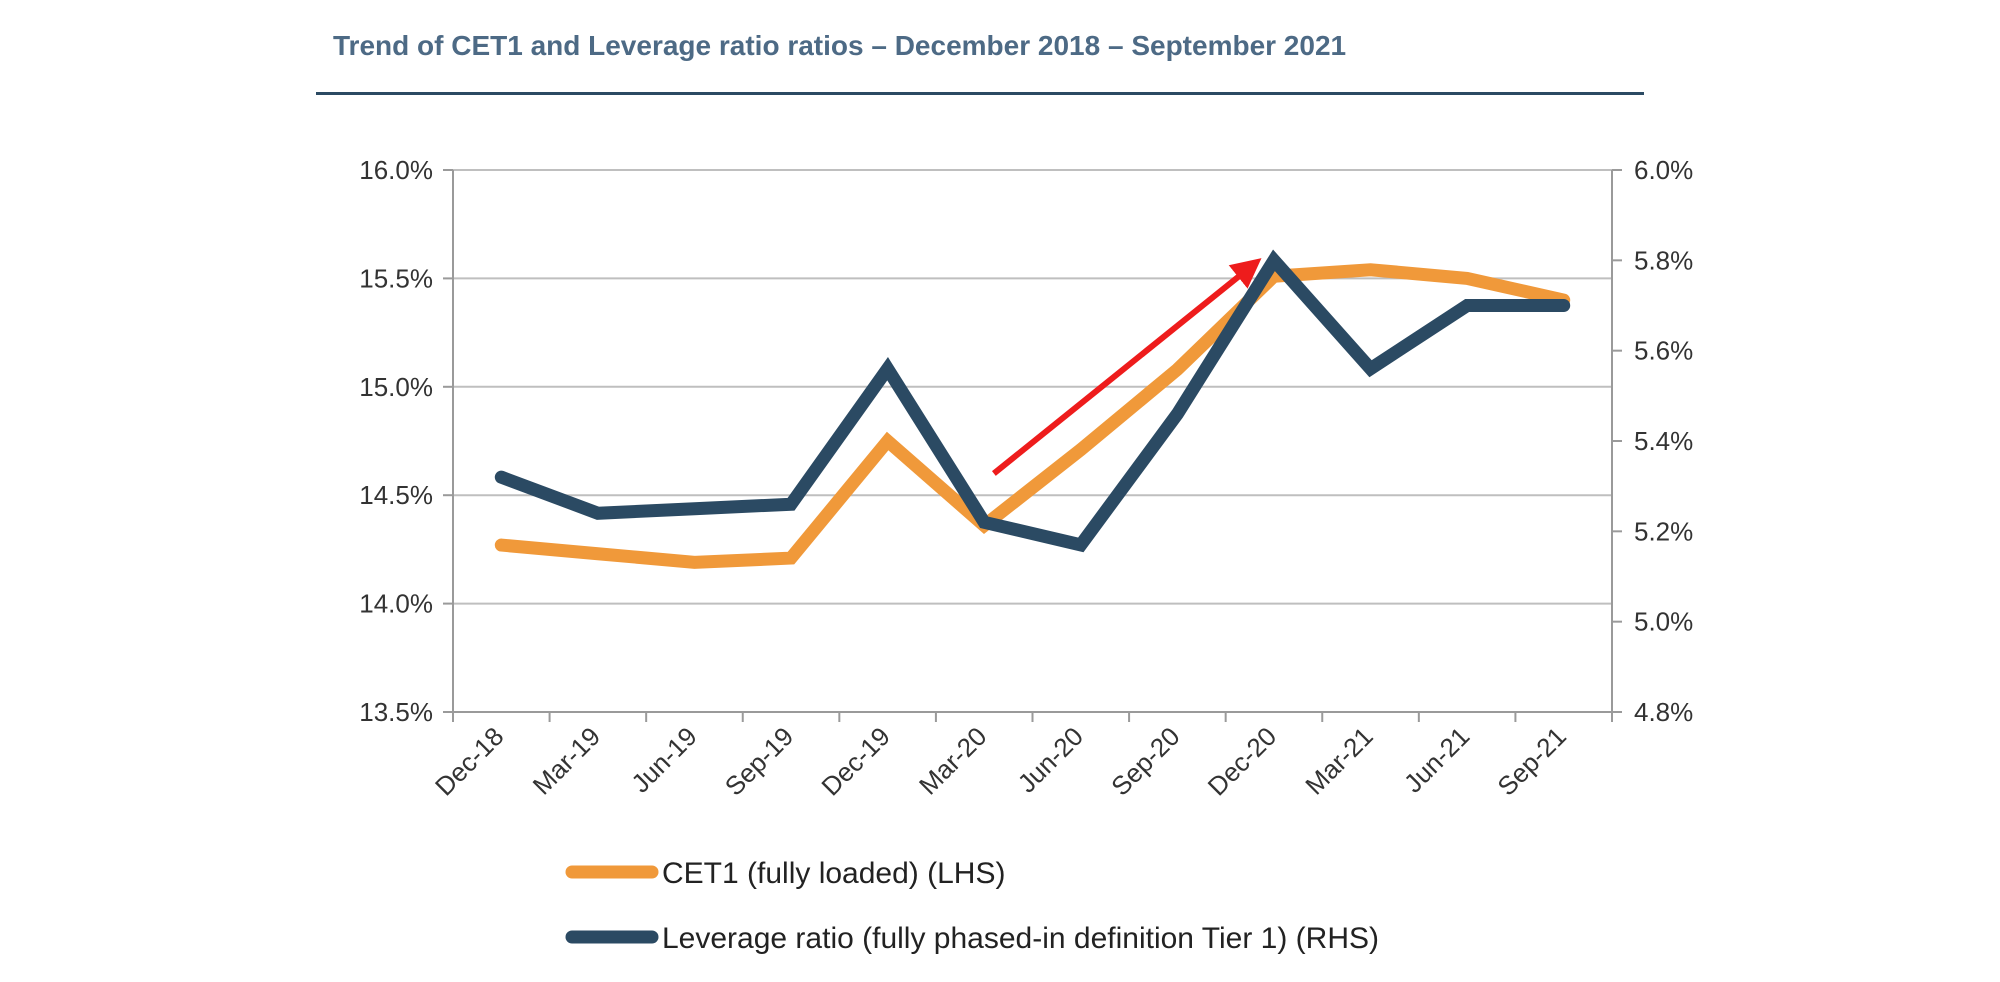 This screenshot has width=2000, height=982. Describe the element at coordinates (396, 604) in the screenshot. I see `y-left-tick-label-1: 14.0%` at that location.